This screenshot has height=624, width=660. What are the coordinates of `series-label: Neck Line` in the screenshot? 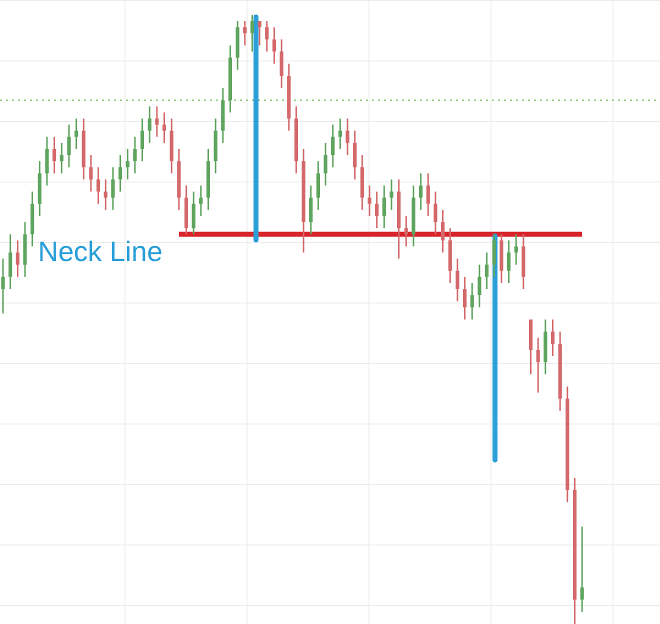 It's located at (100, 252).